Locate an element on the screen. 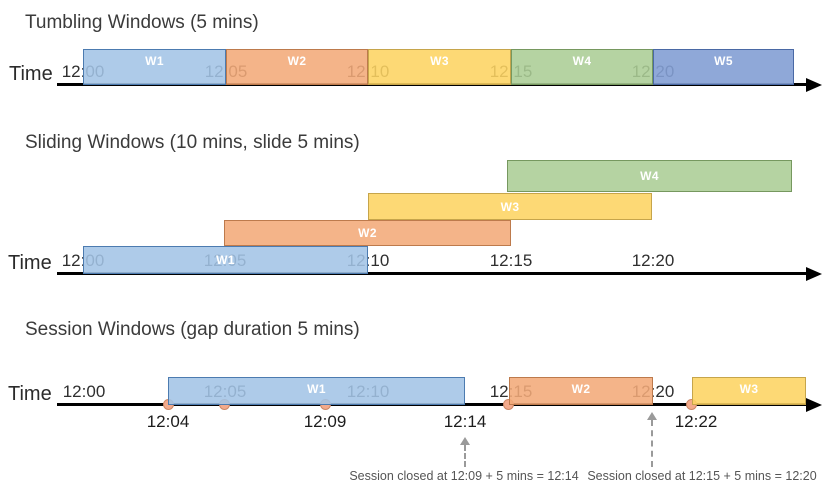 Image resolution: width=829 pixels, height=498 pixels. session-closed-note: Session closed at 12:15 + 5 mins = 12:20 is located at coordinates (702, 476).